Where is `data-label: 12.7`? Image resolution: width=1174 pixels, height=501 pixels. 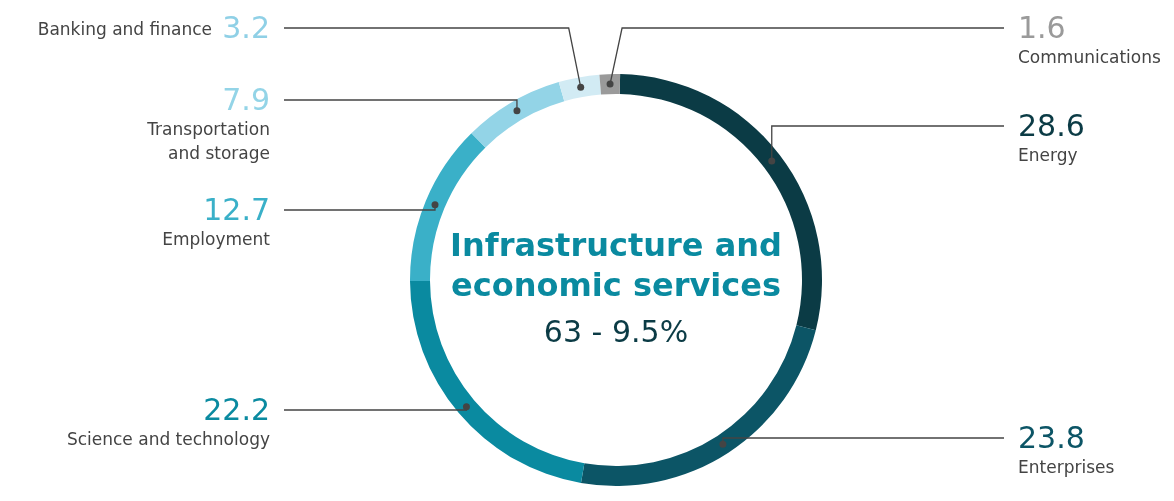
data-label: 12.7 is located at coordinates (236, 209).